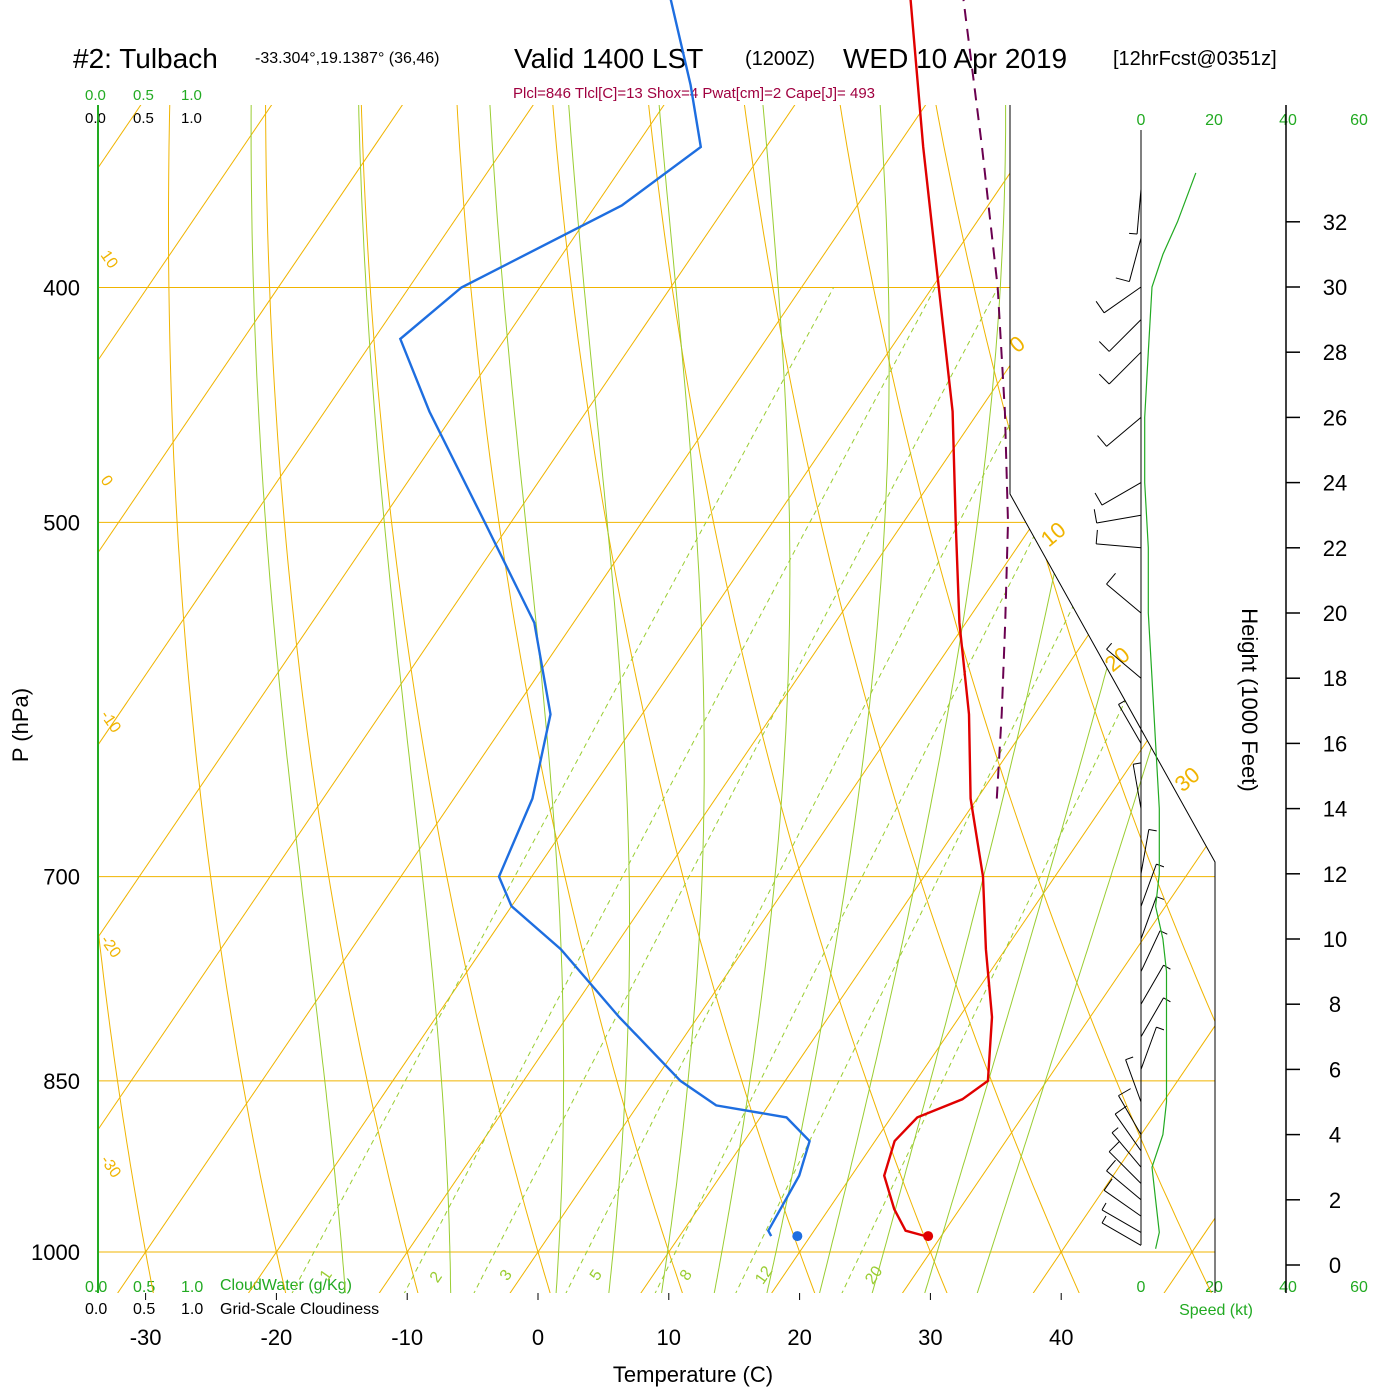 Image resolution: width=1400 pixels, height=1400 pixels. What do you see at coordinates (1288, 1287) in the screenshot?
I see `wind-bottom-tick-2: 40` at bounding box center [1288, 1287].